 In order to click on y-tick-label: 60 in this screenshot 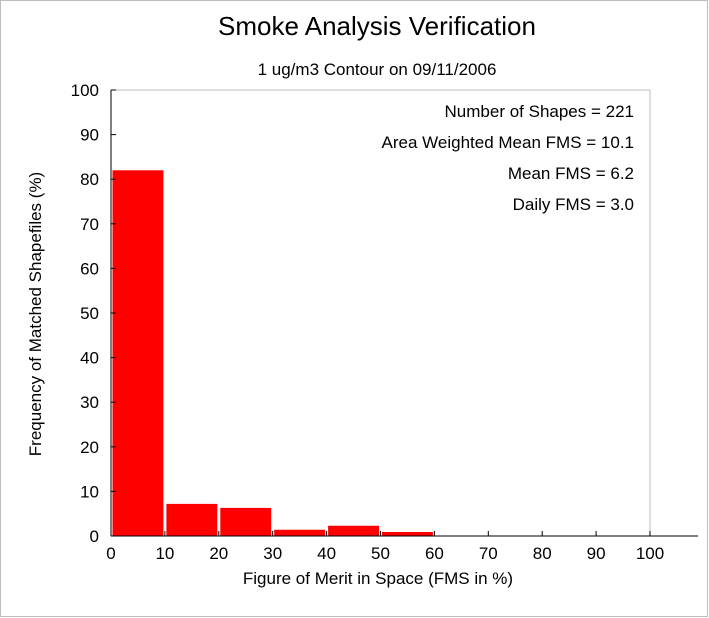, I will do `click(89, 268)`.